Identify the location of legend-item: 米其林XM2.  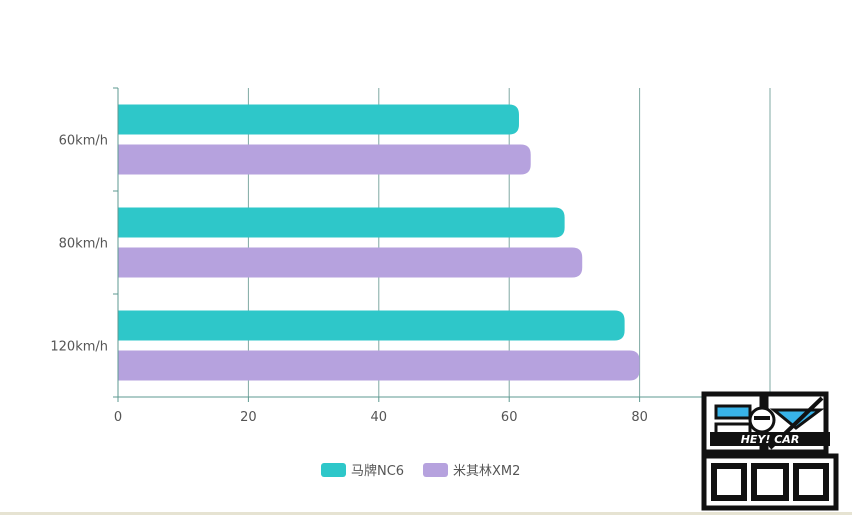
(471, 471).